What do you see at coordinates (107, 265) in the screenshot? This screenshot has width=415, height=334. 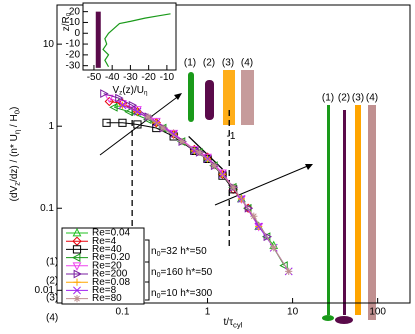 I see `legend-label: Re=20` at bounding box center [107, 265].